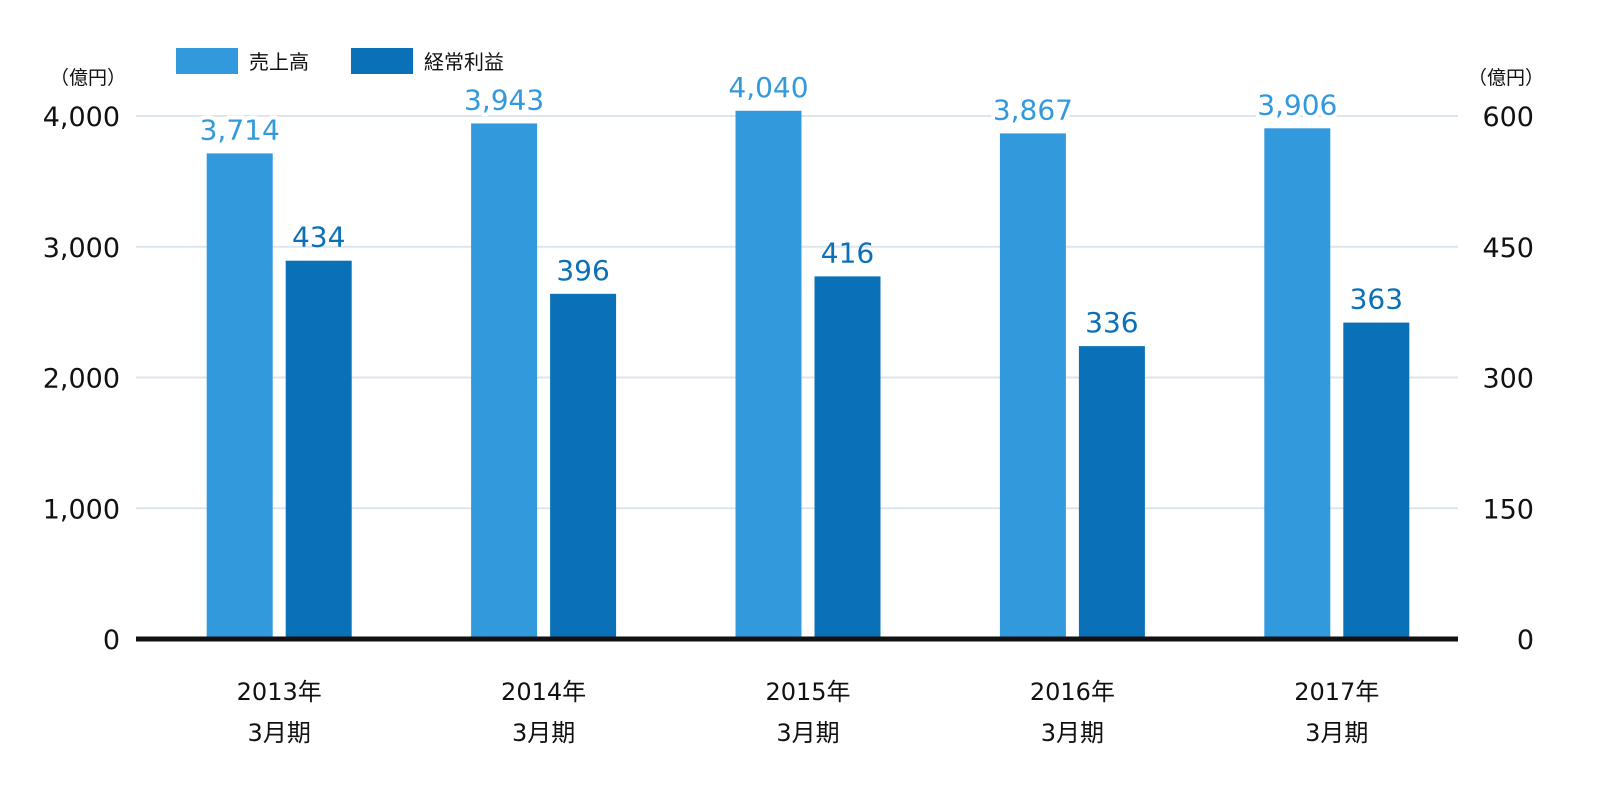 This screenshot has height=800, width=1600. What do you see at coordinates (279, 62) in the screenshot?
I see `legend-label-sales: 売上高` at bounding box center [279, 62].